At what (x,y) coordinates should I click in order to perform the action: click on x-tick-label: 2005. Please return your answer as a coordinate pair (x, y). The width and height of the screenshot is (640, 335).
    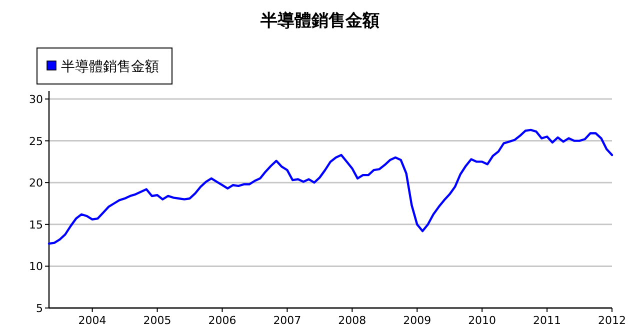
    Looking at the image, I should click on (157, 320).